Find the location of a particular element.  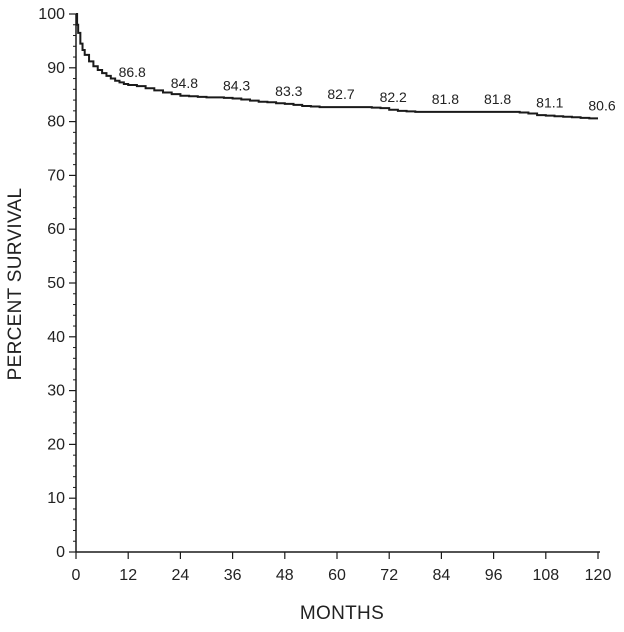

y-axis-ticks: 0 10 20 30 40 50 60 70 80 90 100 is located at coordinates (57, 283).